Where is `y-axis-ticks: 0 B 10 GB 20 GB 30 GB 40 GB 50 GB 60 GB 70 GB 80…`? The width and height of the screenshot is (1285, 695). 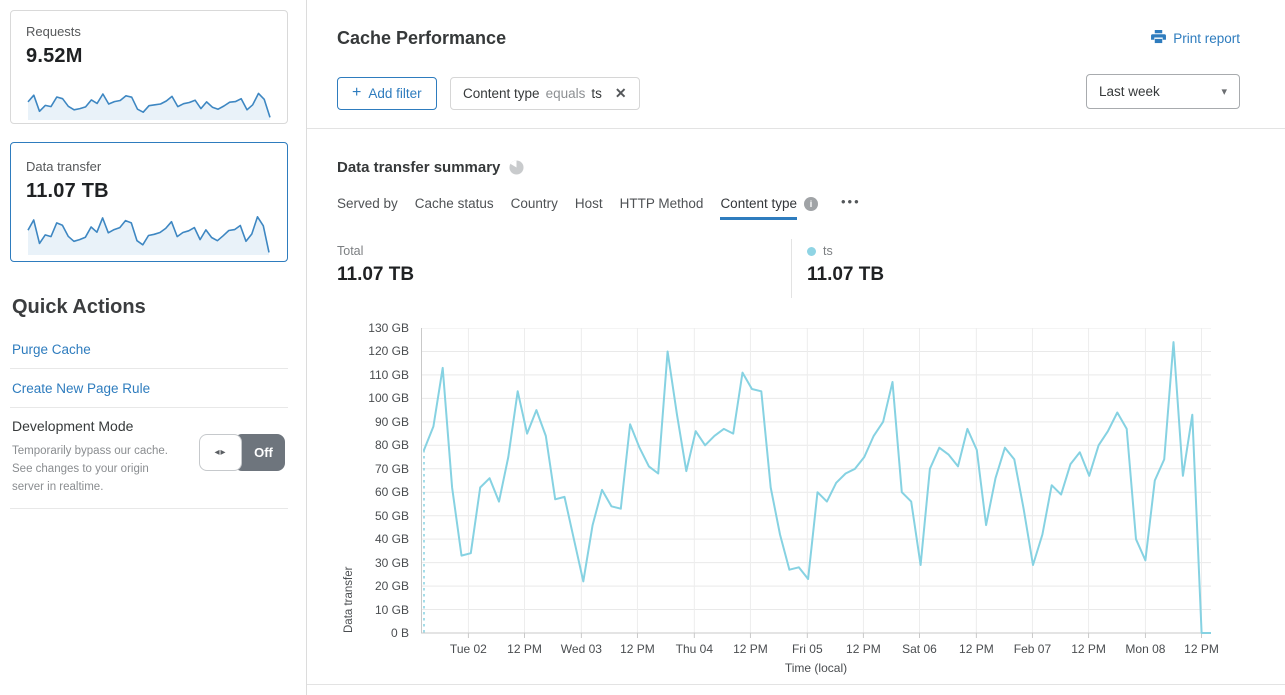
y-axis-ticks: 0 B 10 GB 20 GB 30 GB 40 GB 50 GB 60 GB 70 GB 80… is located at coordinates (385, 485).